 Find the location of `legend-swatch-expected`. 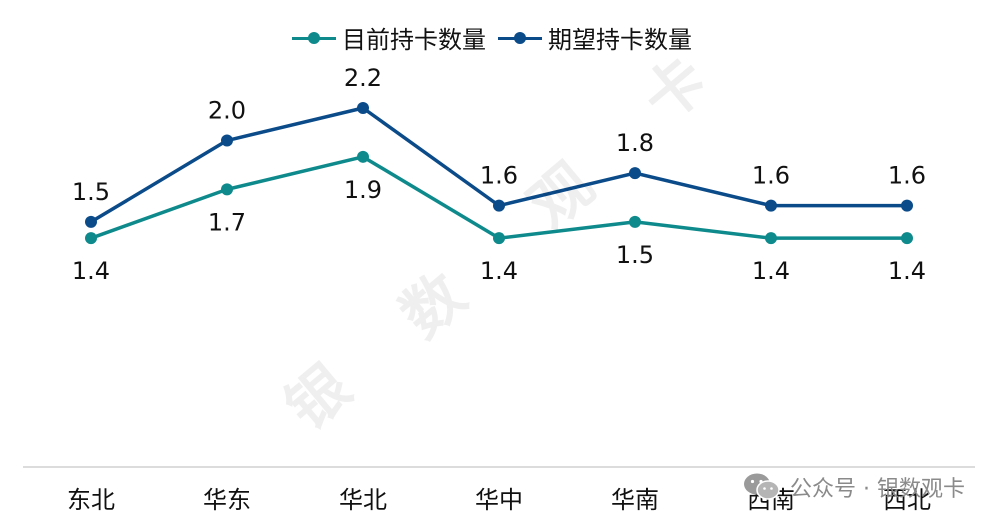

legend-swatch-expected is located at coordinates (520, 38).